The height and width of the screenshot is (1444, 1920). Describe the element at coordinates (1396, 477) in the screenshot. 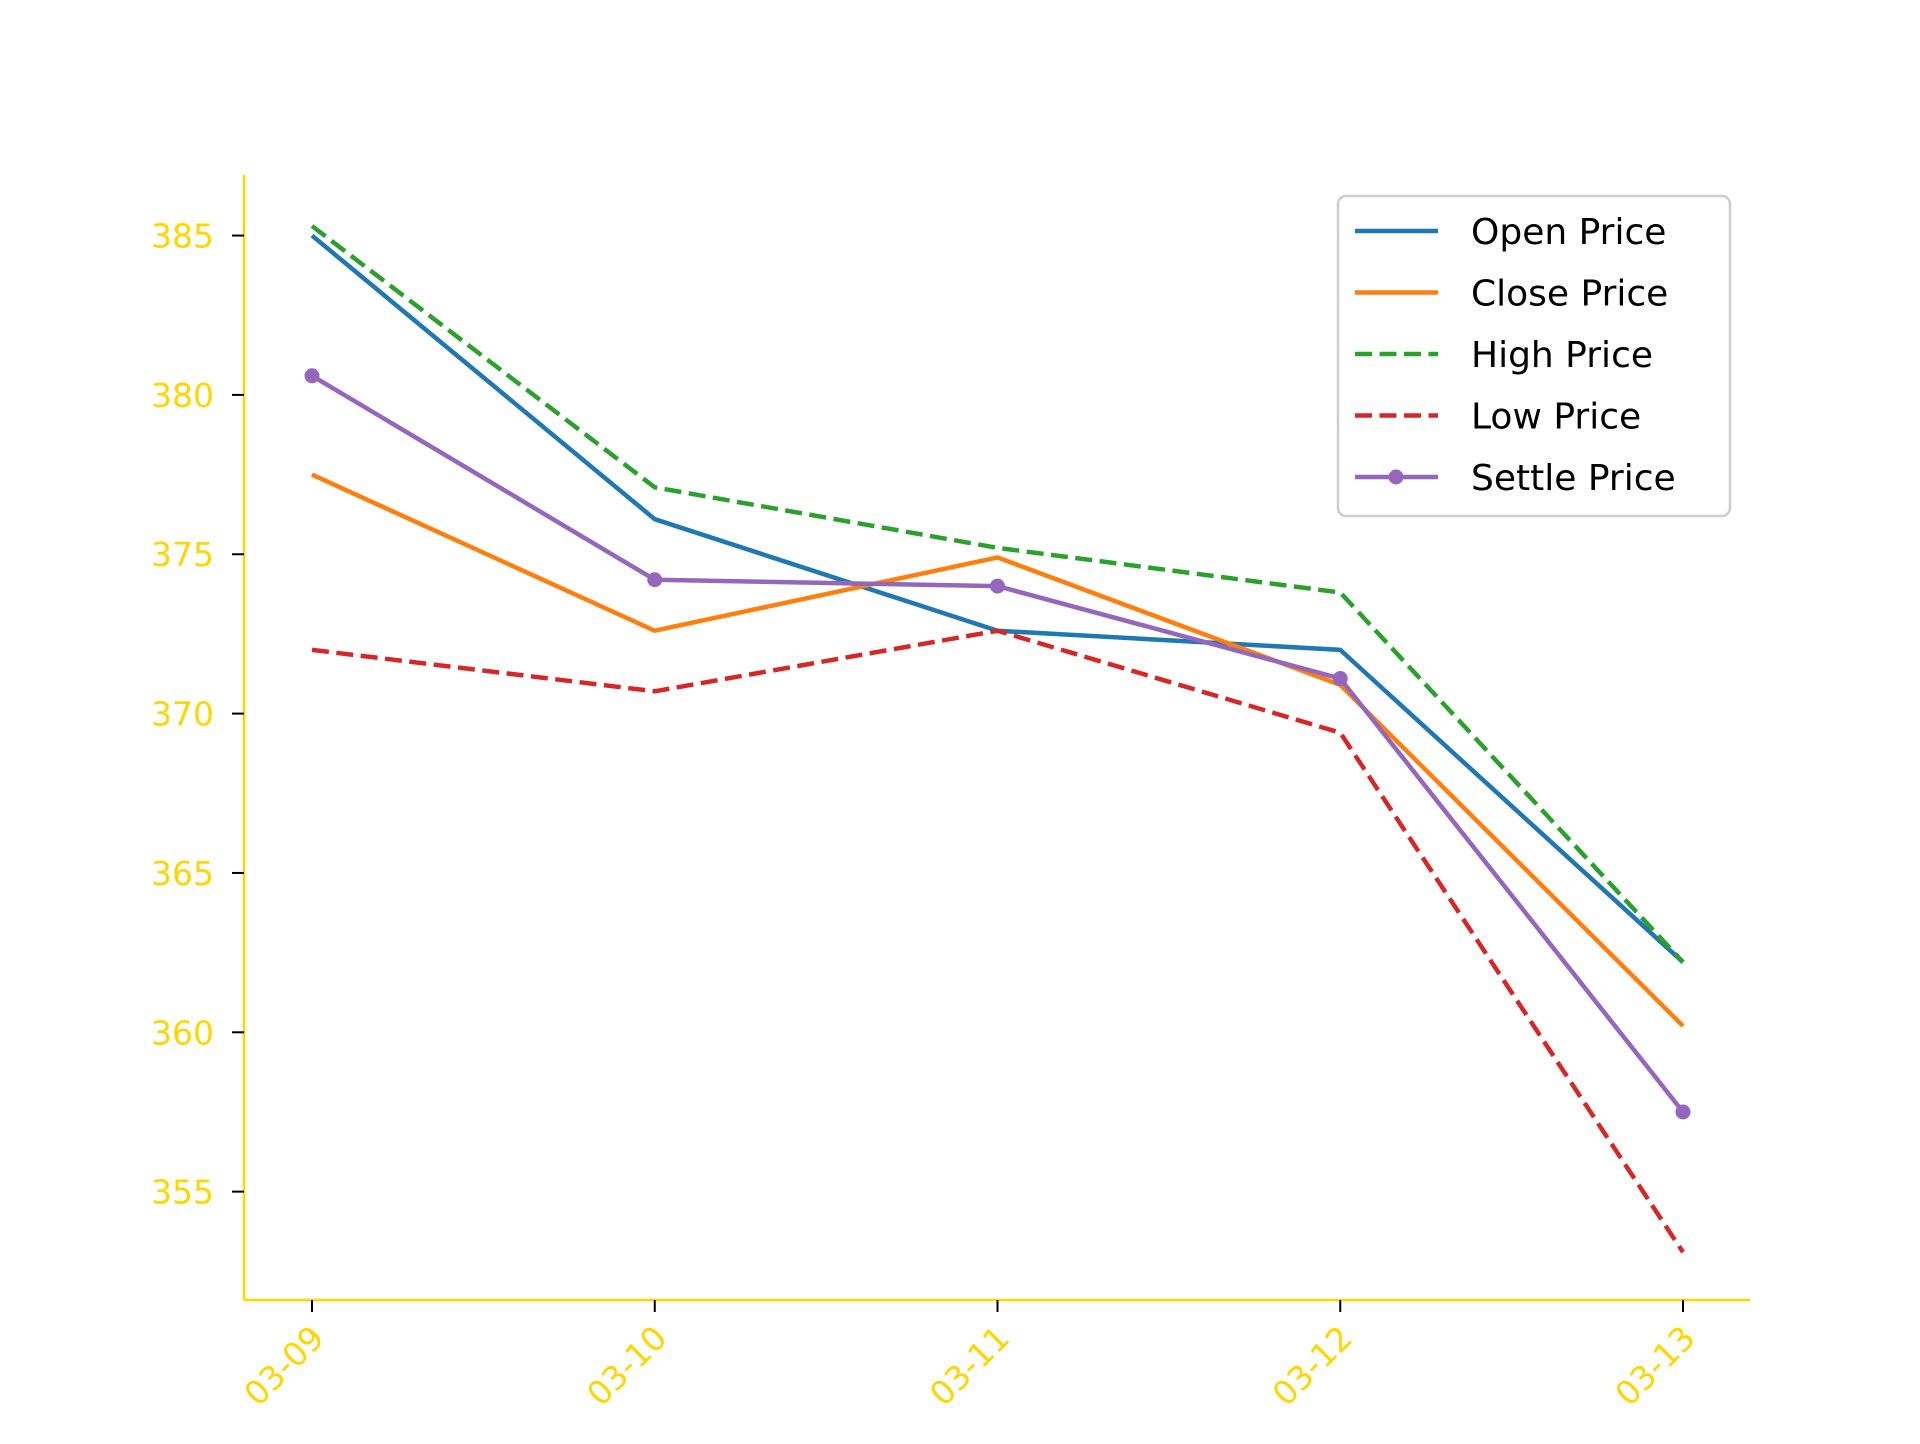

I see `legend-marker-settle-price` at that location.